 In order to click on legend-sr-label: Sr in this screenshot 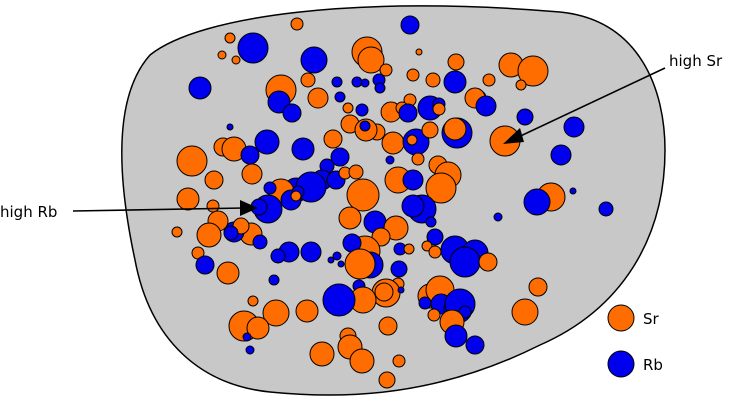, I will do `click(651, 319)`.